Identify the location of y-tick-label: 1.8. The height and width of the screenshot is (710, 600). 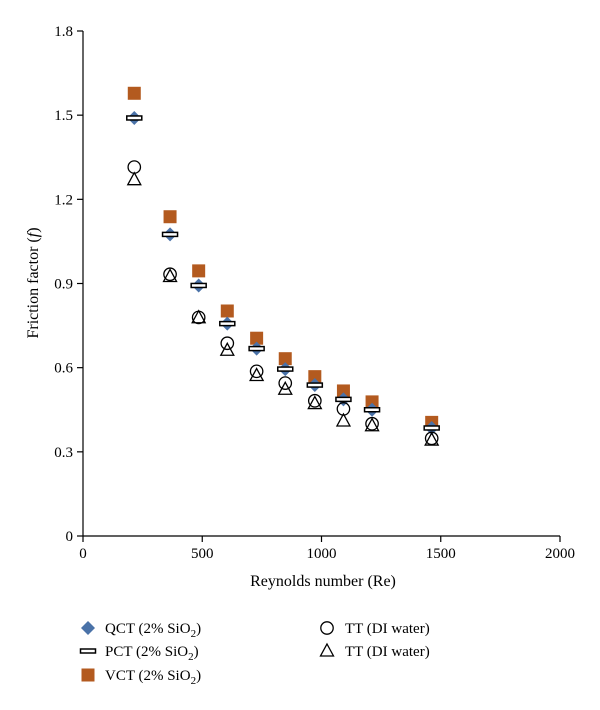
(63, 32).